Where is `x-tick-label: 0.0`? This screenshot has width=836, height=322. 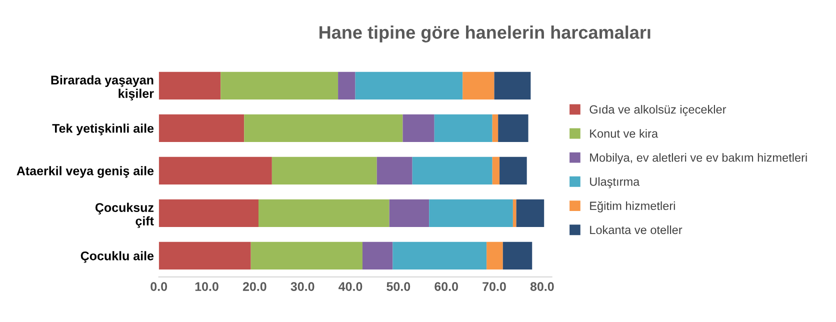
x-tick-label: 0.0 is located at coordinates (159, 286).